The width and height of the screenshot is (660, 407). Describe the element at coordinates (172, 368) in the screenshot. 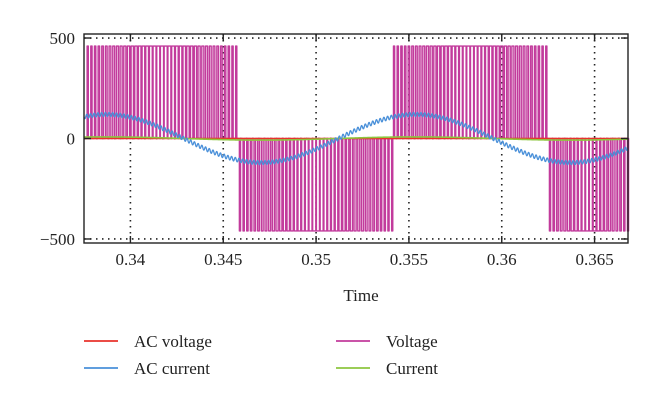

I see `legend-label: AC current` at that location.